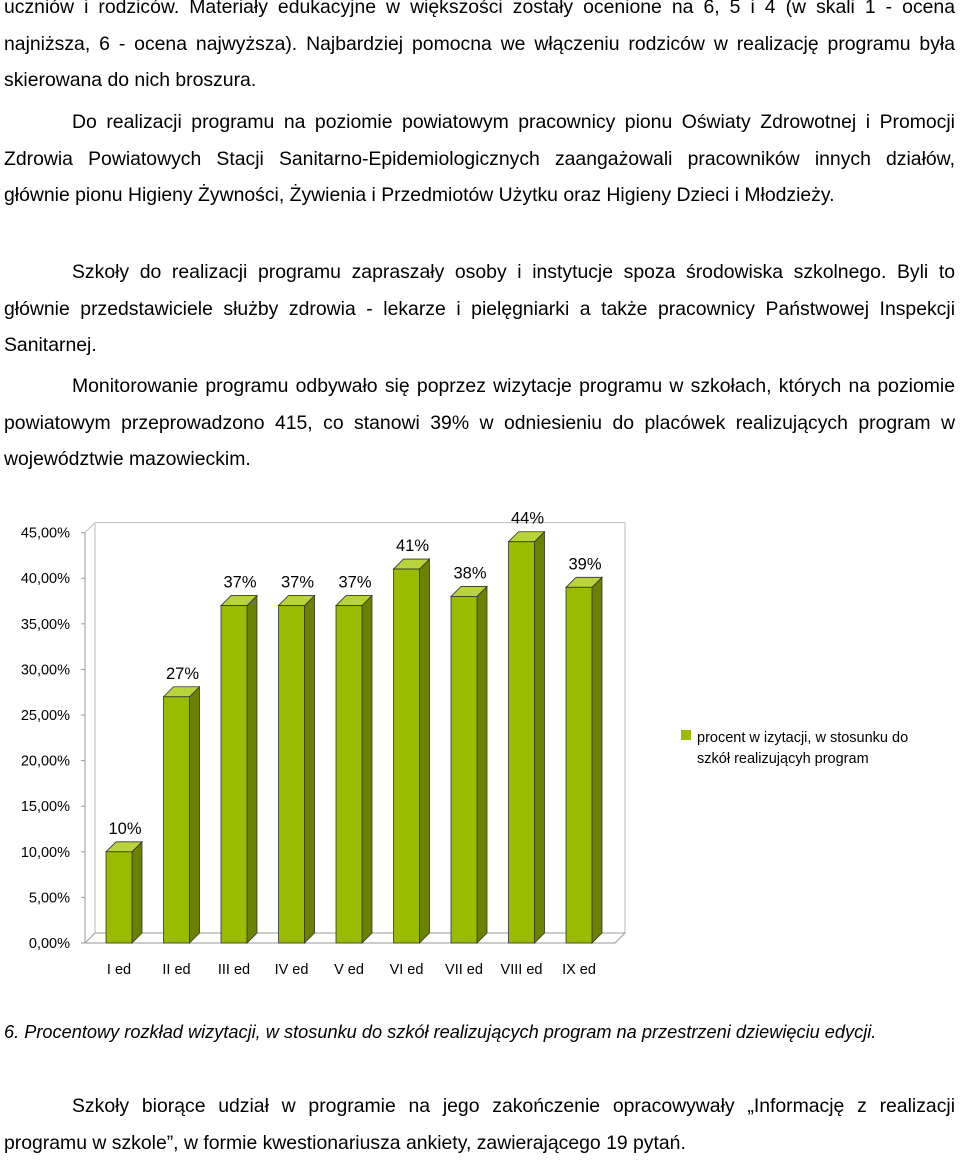 The width and height of the screenshot is (960, 1161). What do you see at coordinates (783, 759) in the screenshot?
I see `legend-label: szkół realizującyh program` at bounding box center [783, 759].